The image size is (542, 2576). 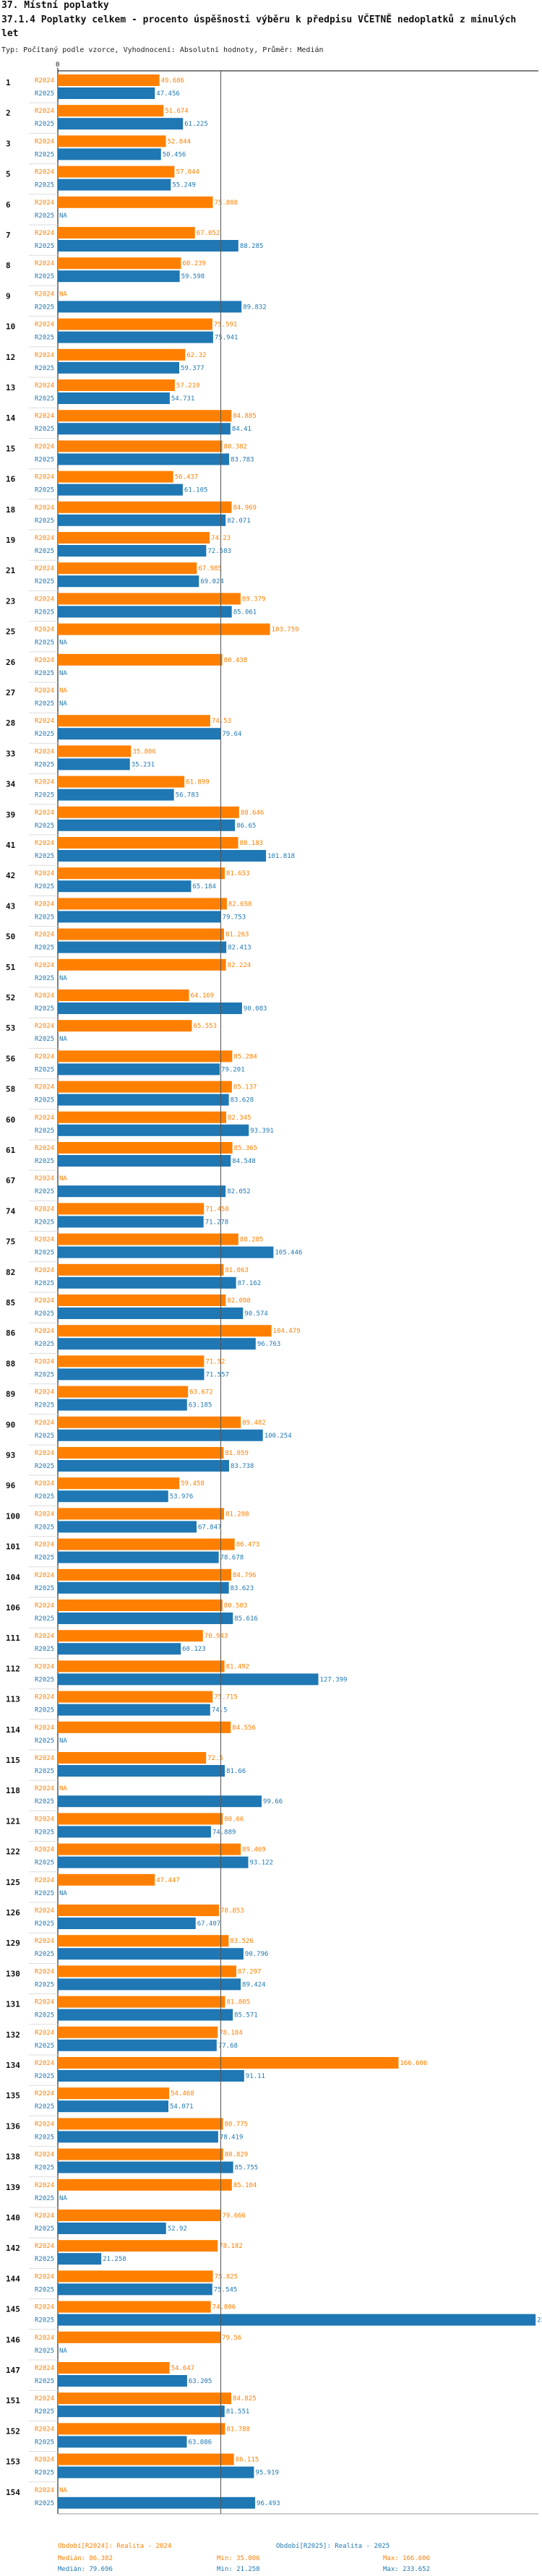 What do you see at coordinates (8, 235) in the screenshot?
I see `category-label: 7` at bounding box center [8, 235].